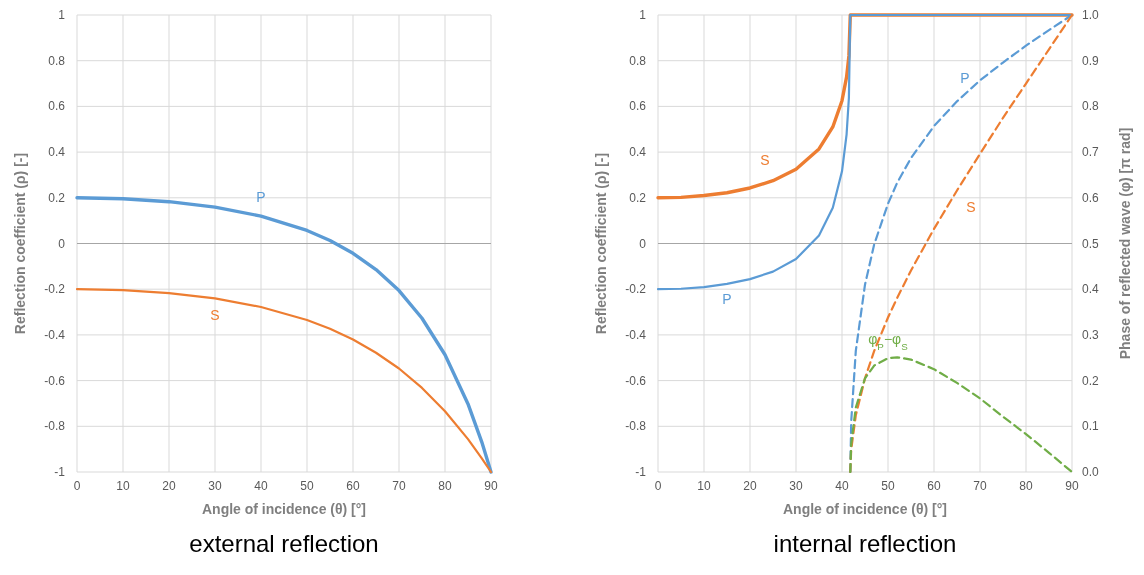 This screenshot has height=575, width=1144. I want to click on y2-axis-title: Phase of reflected wave (φ) [π rad], so click(1125, 243).